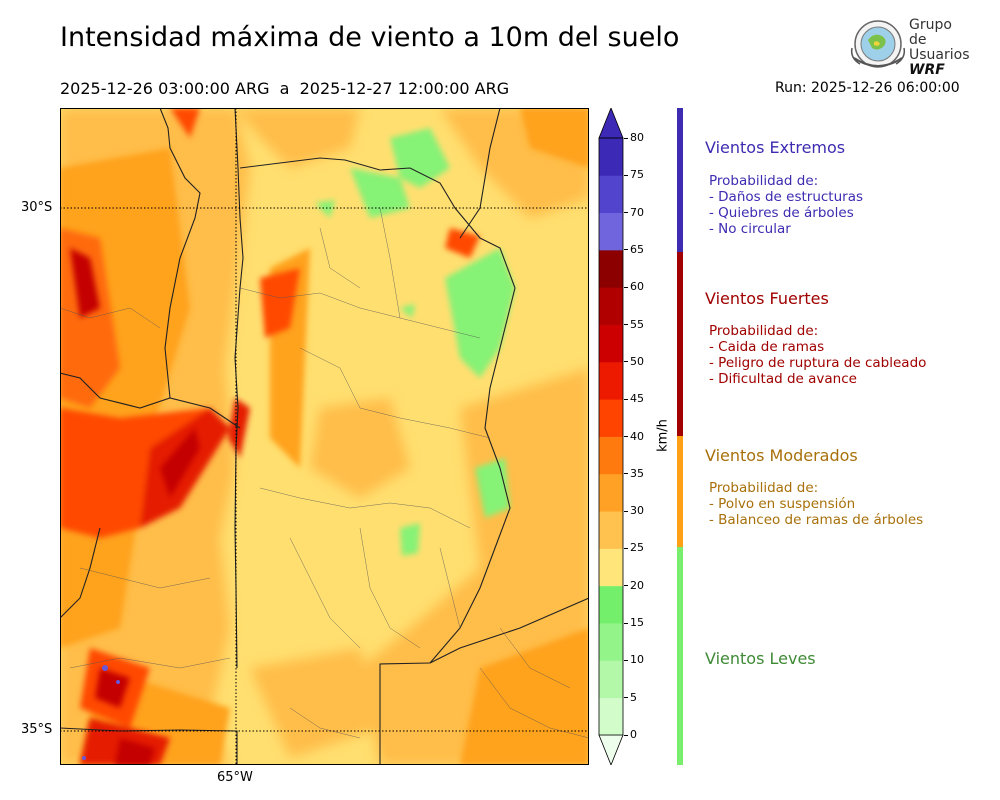  What do you see at coordinates (637, 212) in the screenshot?
I see `colorbar-tick-label: 70` at bounding box center [637, 212].